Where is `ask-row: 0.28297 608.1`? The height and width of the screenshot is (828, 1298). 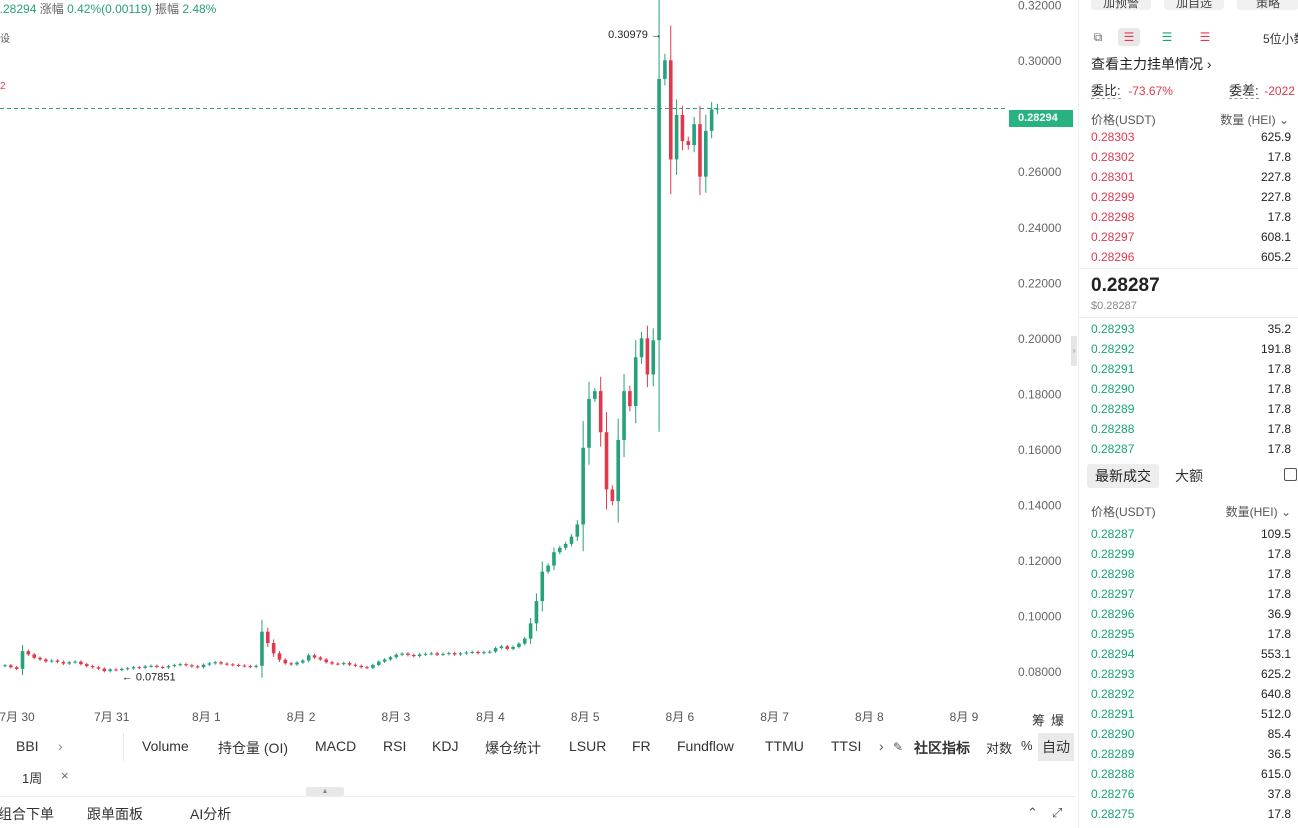 ask-row: 0.28297 608.1 is located at coordinates (1191, 237).